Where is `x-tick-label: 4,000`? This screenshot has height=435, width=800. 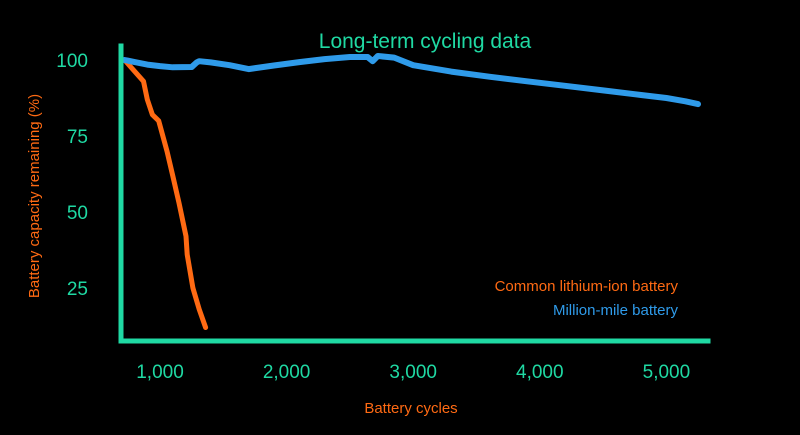
x-tick-label: 4,000 is located at coordinates (540, 372).